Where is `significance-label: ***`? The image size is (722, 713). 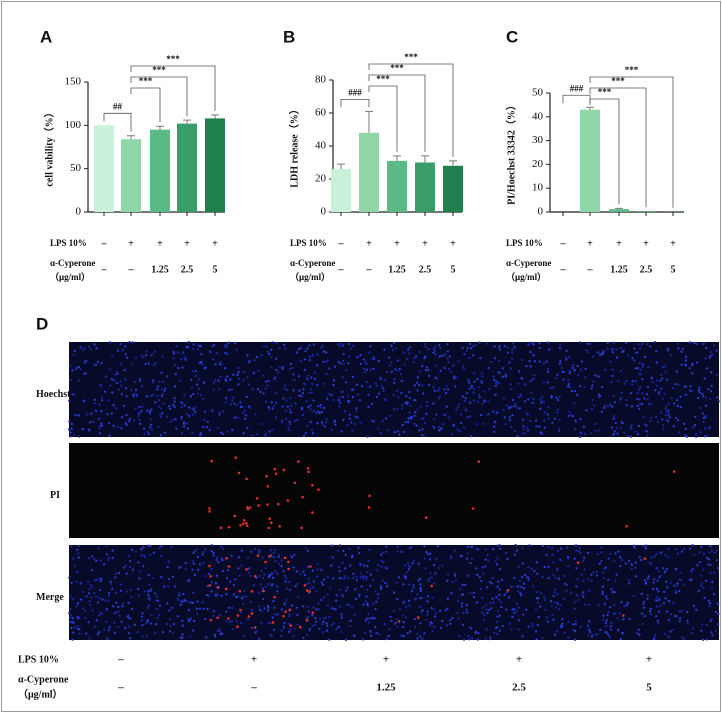
significance-label: *** is located at coordinates (173, 59).